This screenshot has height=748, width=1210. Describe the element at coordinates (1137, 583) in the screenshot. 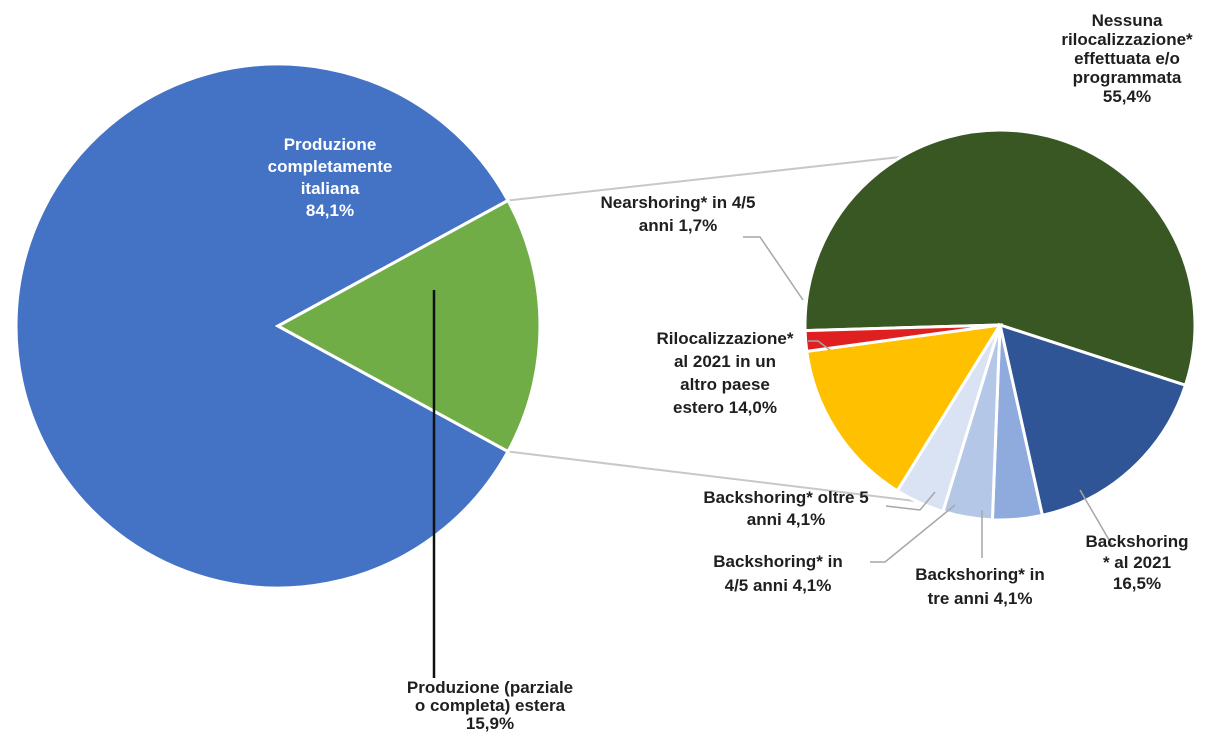

I see `label-backshoring-2021-line: 16,5%` at that location.